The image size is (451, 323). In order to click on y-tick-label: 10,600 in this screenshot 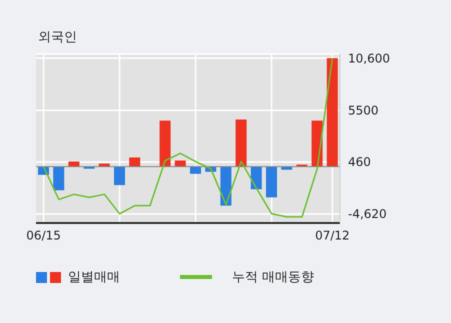, I will do `click(369, 58)`.